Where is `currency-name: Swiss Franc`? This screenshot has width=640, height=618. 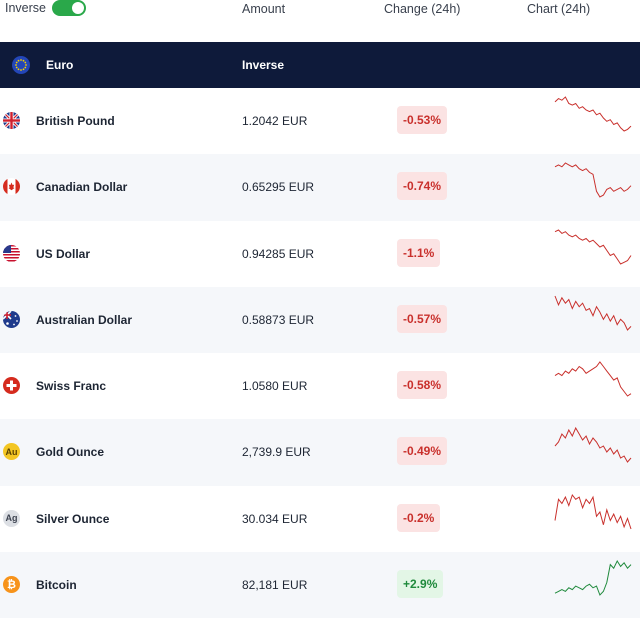 currency-name: Swiss Franc is located at coordinates (71, 386).